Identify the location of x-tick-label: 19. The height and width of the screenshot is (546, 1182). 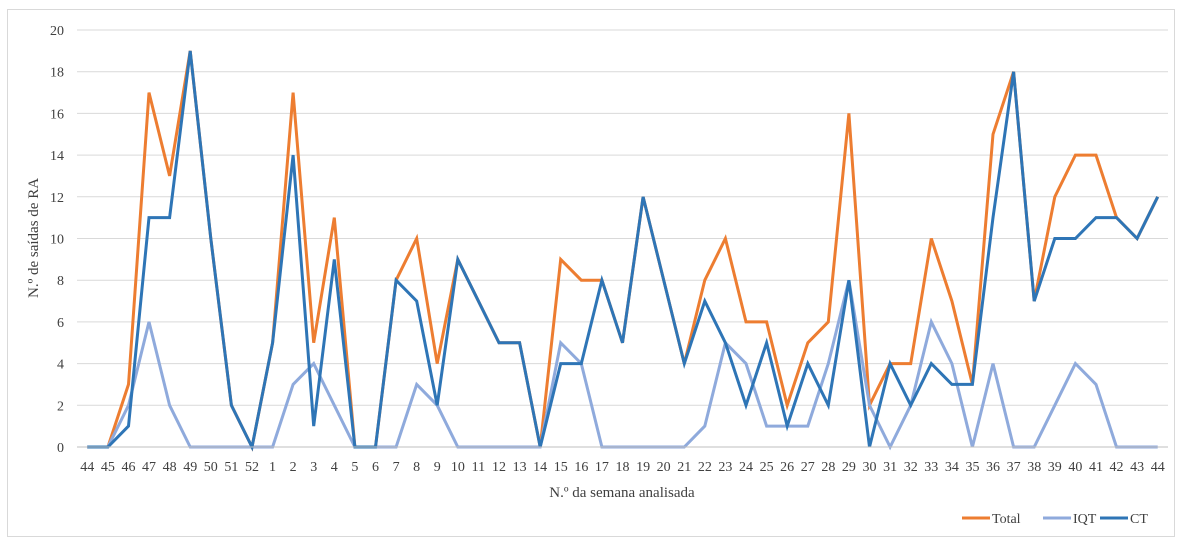
(643, 467).